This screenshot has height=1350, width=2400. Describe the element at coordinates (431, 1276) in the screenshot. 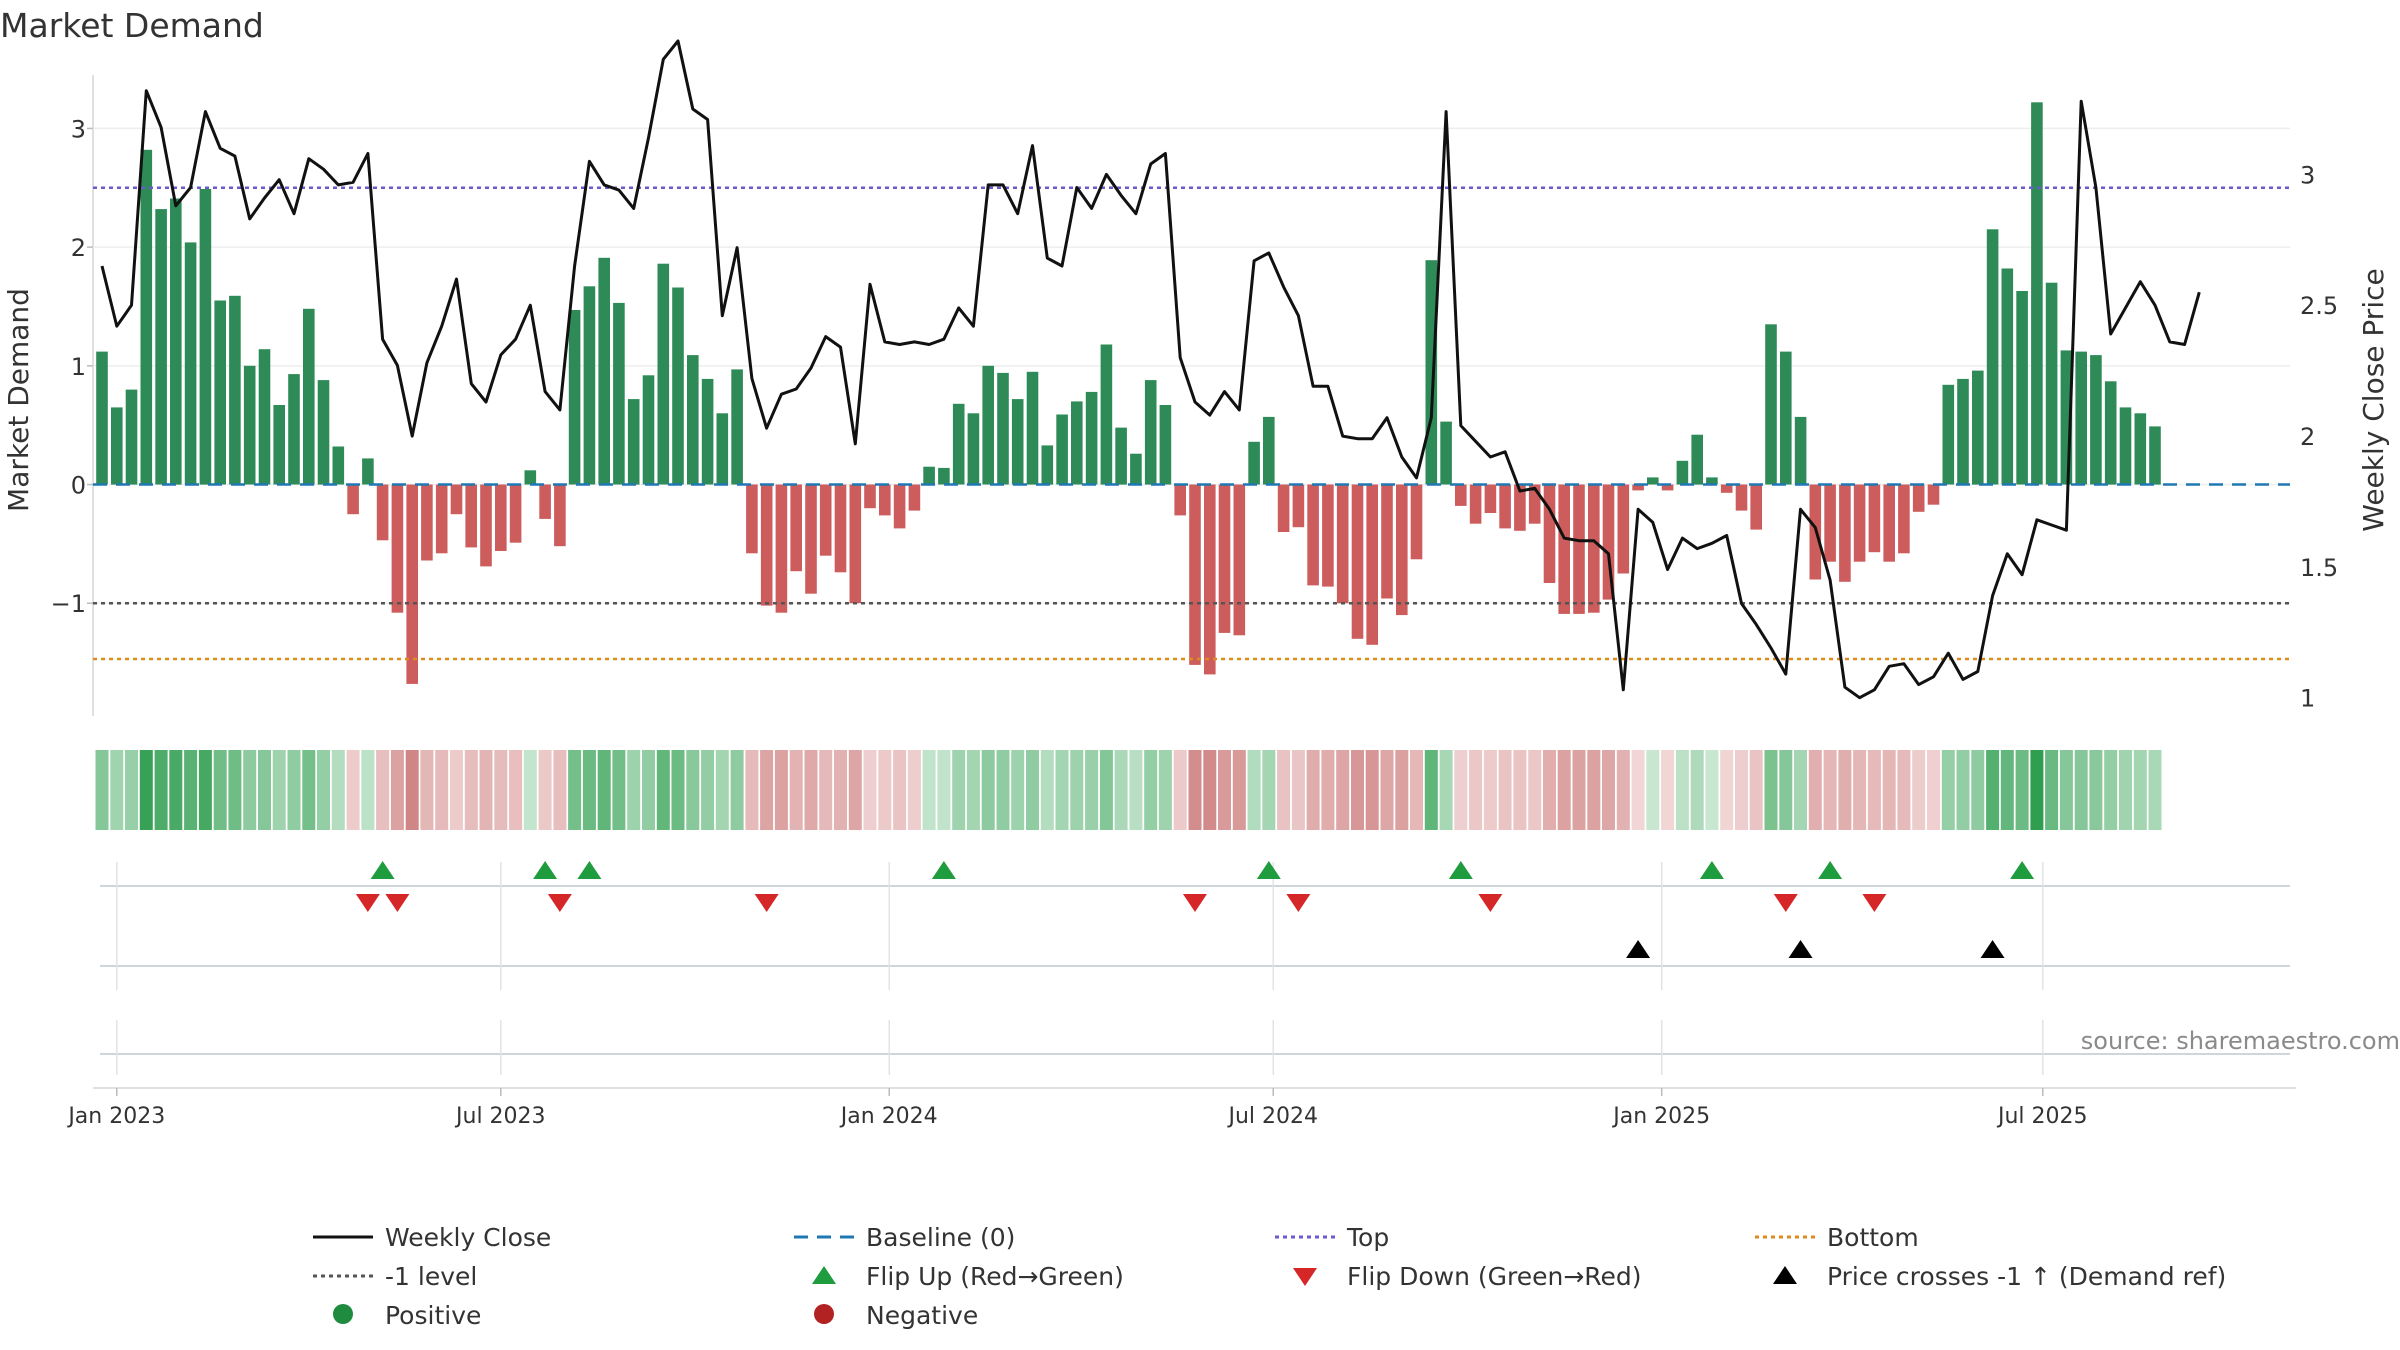

I see `legend-label-minus-one: -1 level` at that location.